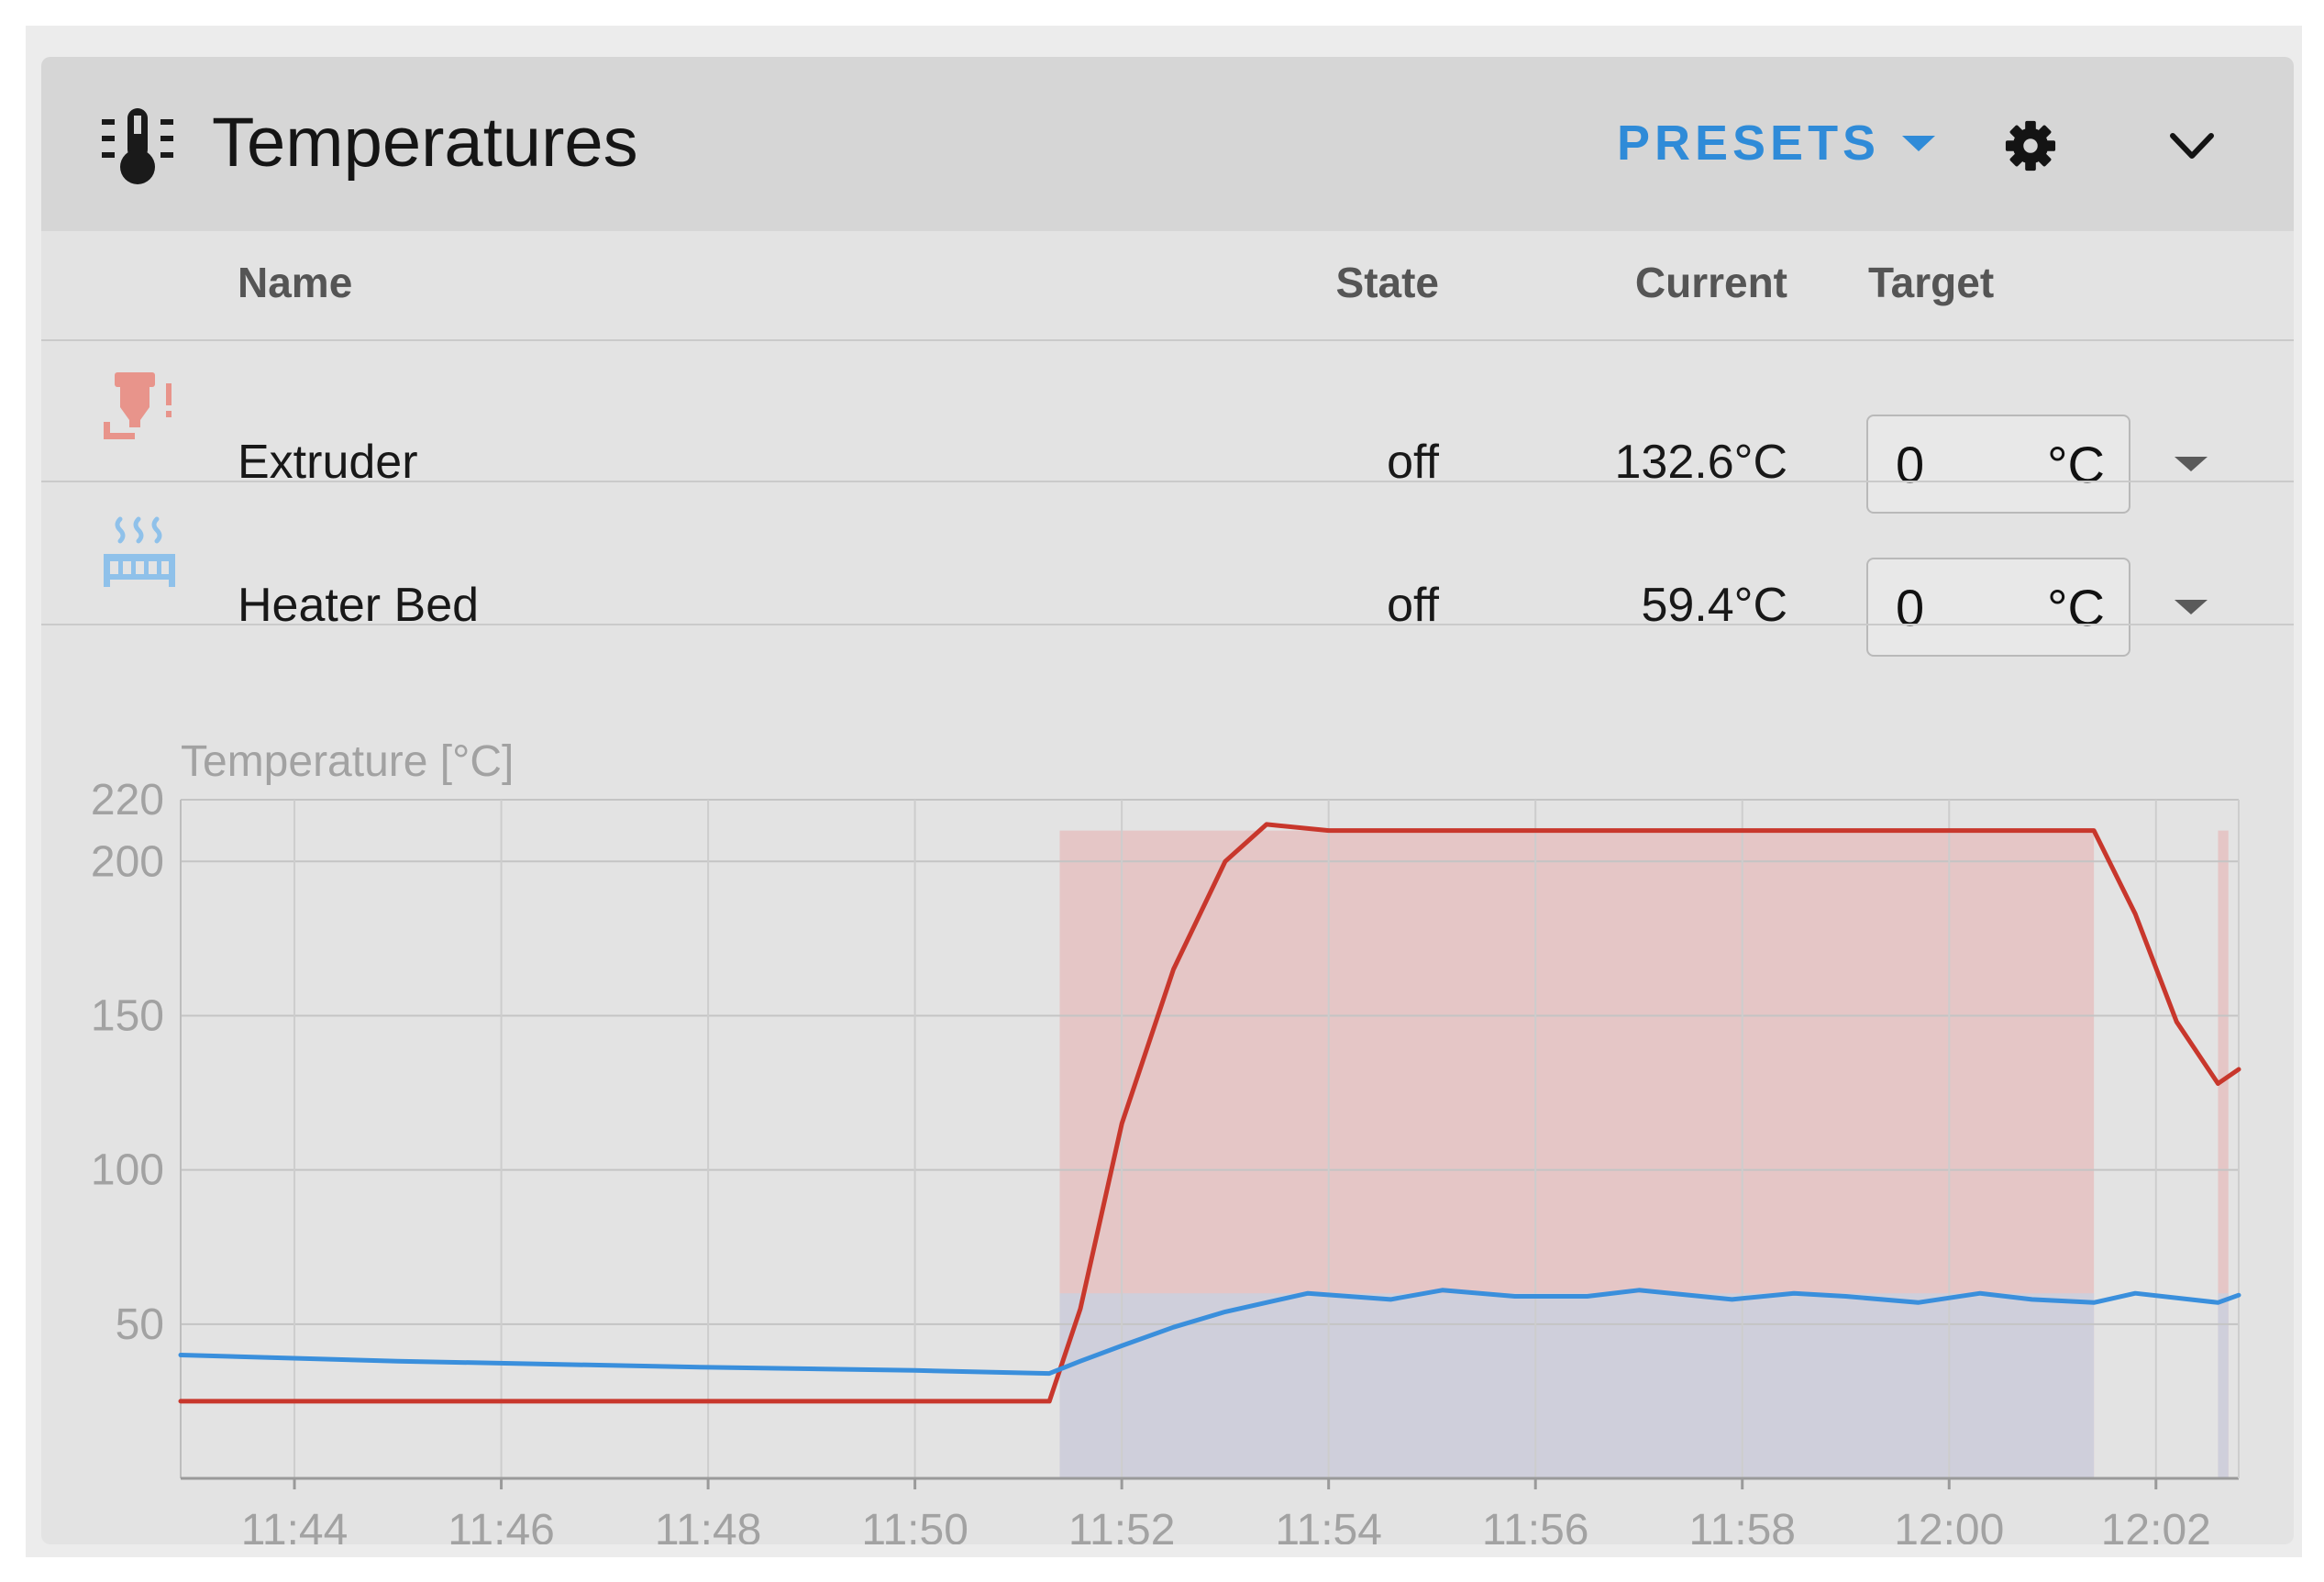 Image resolution: width=2324 pixels, height=1582 pixels. What do you see at coordinates (1328, 1525) in the screenshot?
I see `x-tick-label: 11:54` at bounding box center [1328, 1525].